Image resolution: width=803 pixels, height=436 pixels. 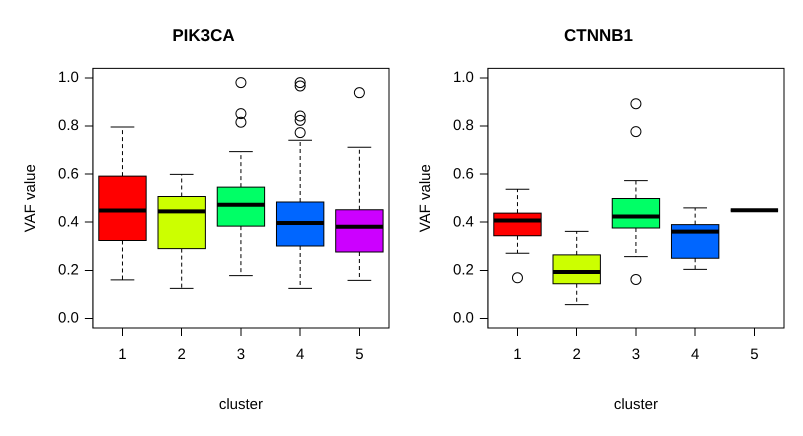 I want to click on chart-title: PIK3CA, so click(x=203, y=35).